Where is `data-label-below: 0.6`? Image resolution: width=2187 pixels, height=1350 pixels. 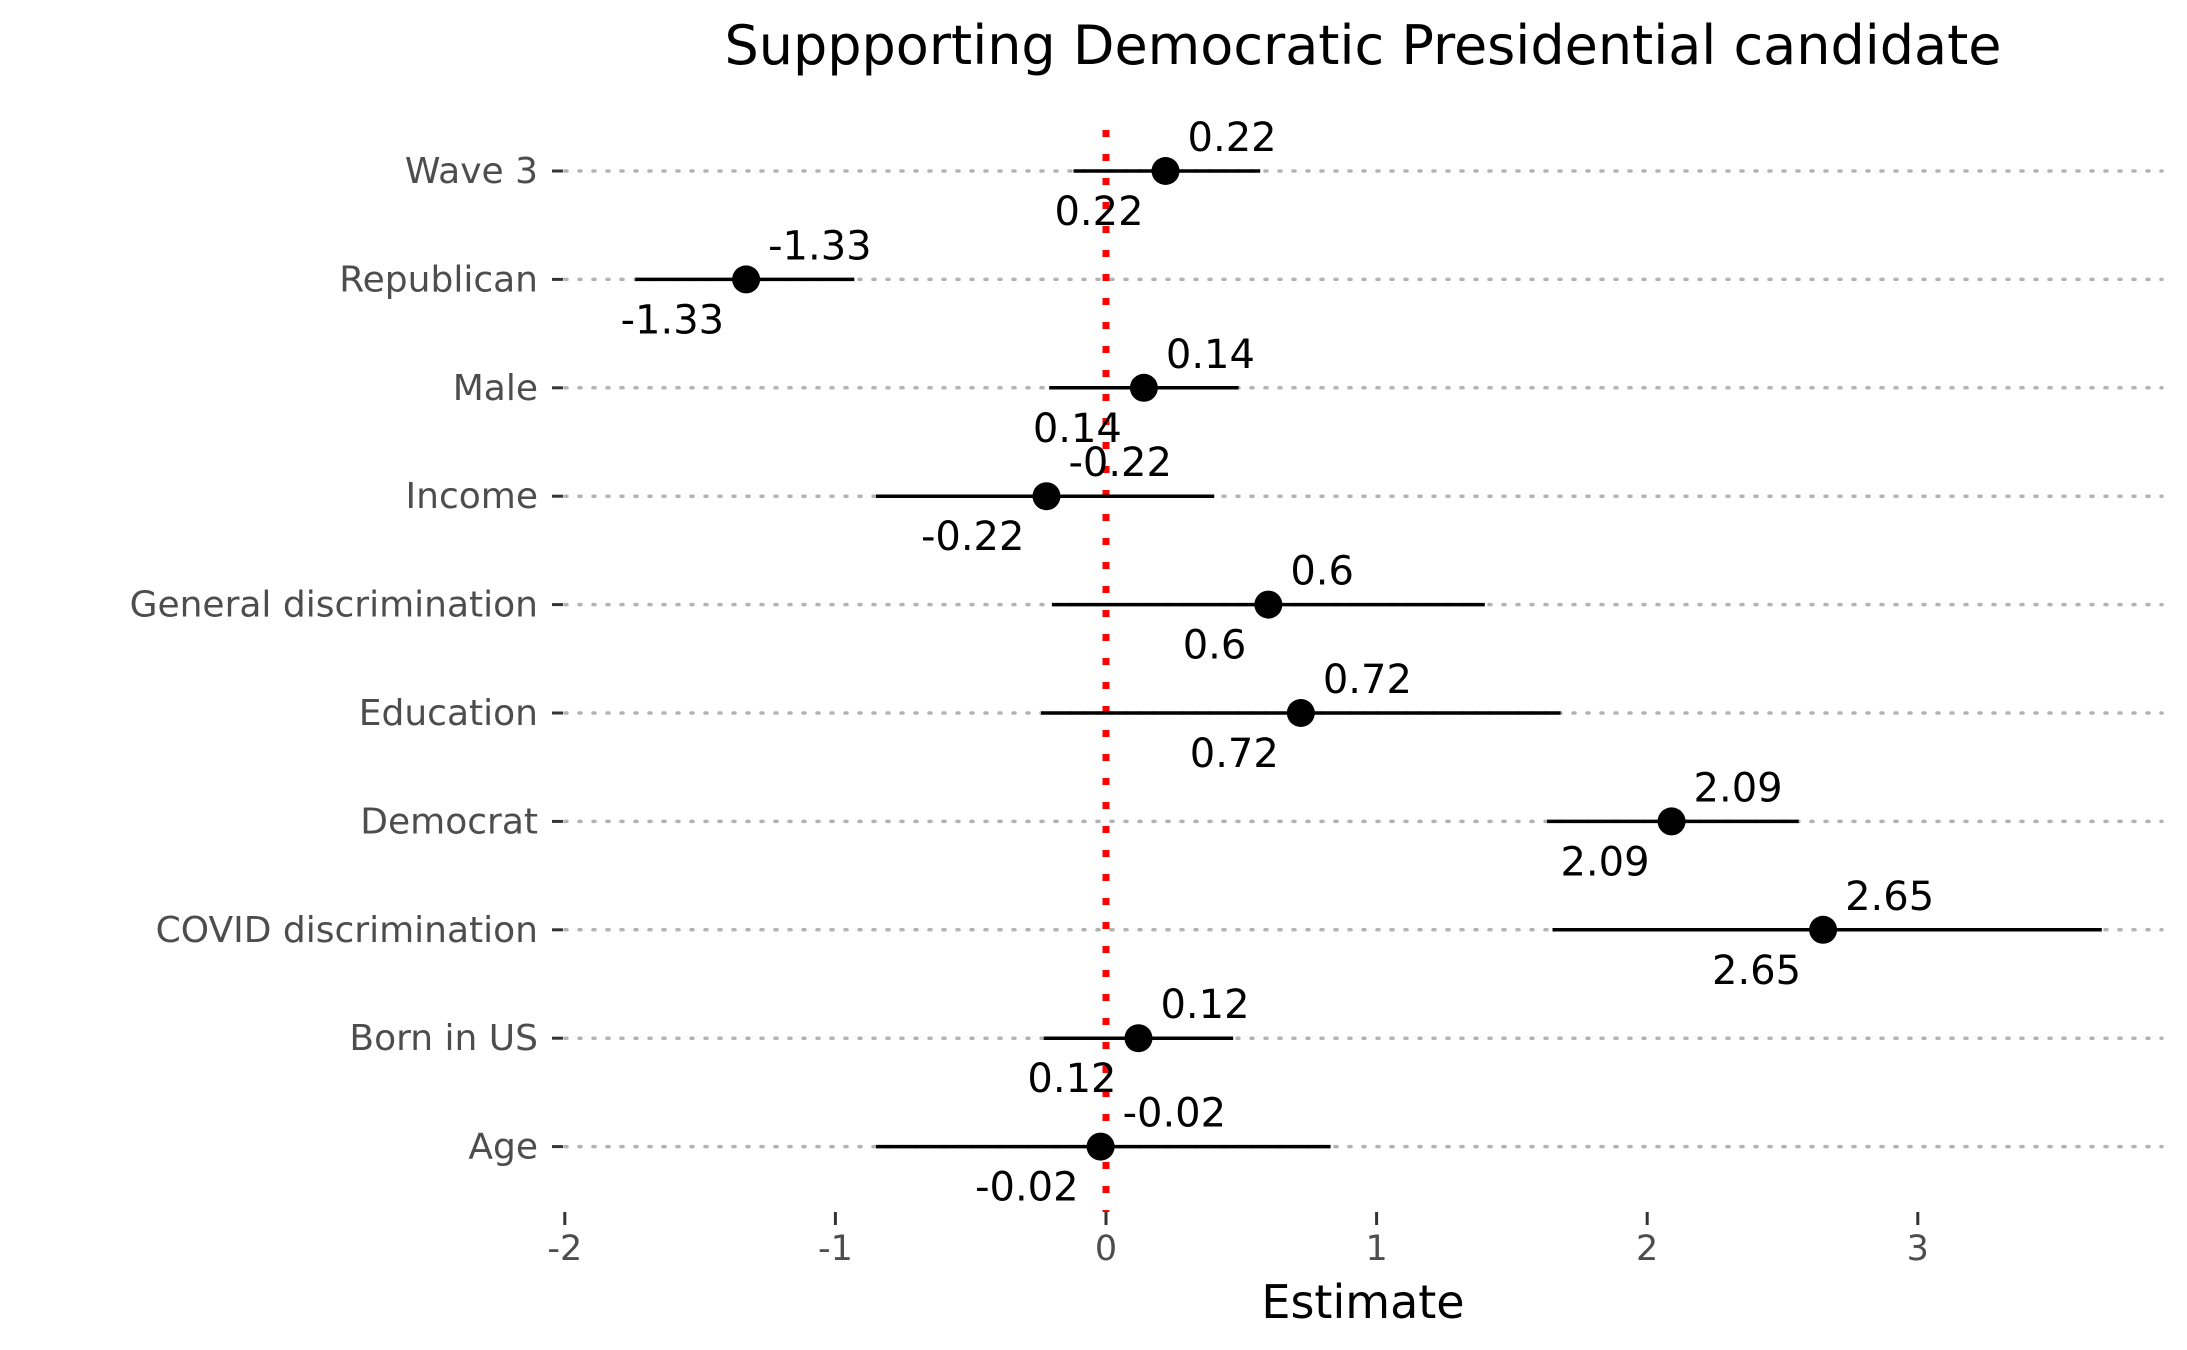
data-label-below: 0.6 is located at coordinates (1215, 646).